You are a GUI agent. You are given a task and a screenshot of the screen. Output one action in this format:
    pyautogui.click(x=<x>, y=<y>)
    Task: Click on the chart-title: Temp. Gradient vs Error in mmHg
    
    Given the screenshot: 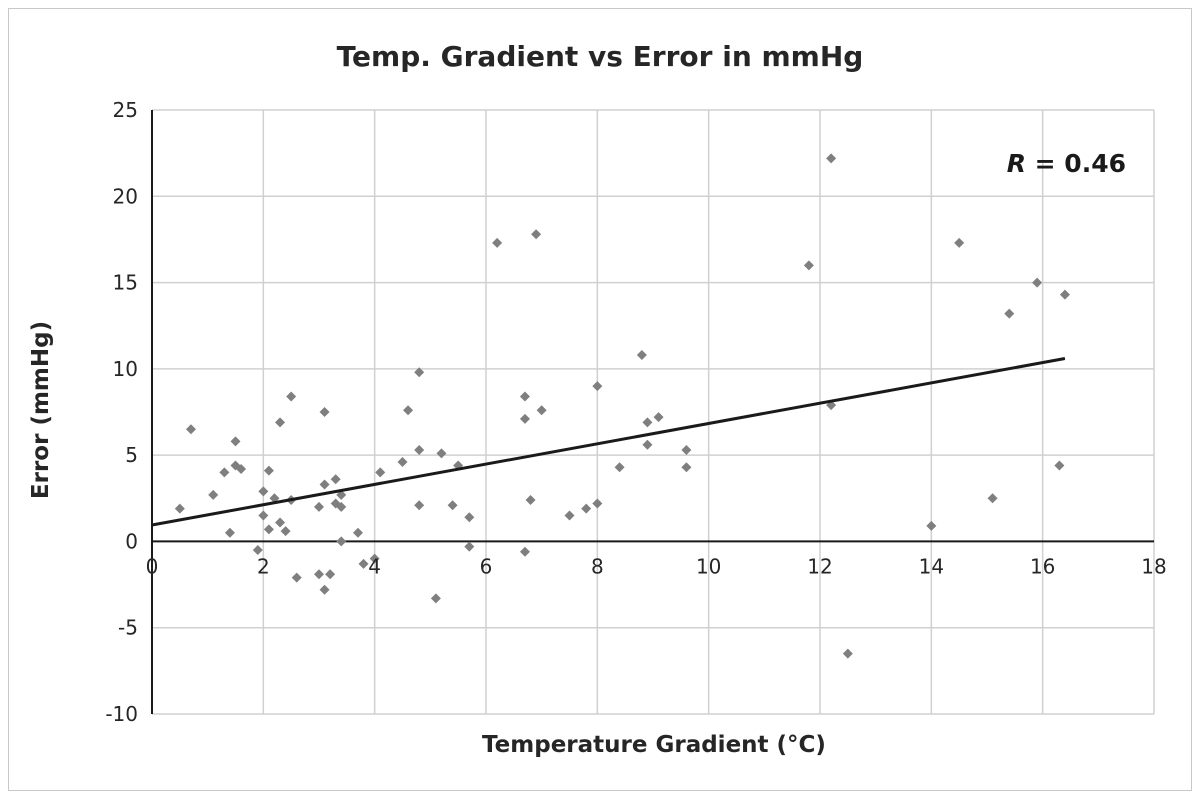 What is the action you would take?
    pyautogui.click(x=600, y=56)
    